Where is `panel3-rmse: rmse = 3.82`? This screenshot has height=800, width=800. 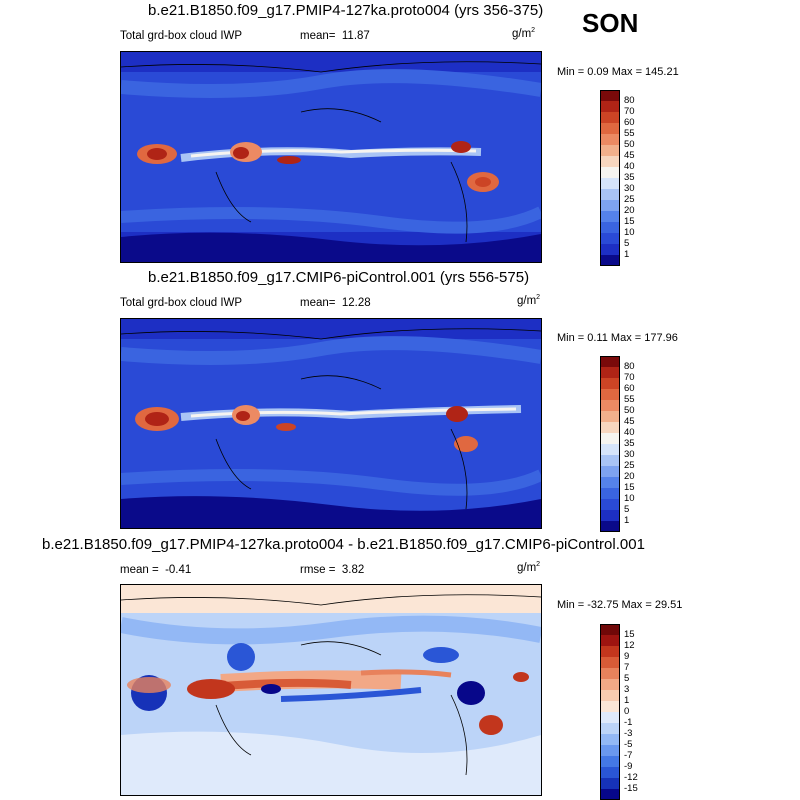 panel3-rmse: rmse = 3.82 is located at coordinates (332, 570).